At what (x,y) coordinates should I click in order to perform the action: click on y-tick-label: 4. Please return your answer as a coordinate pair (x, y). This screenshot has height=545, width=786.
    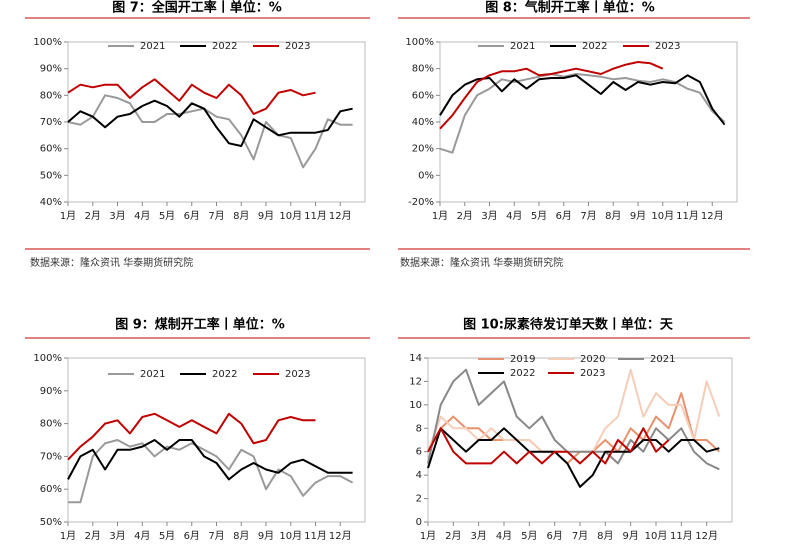
    Looking at the image, I should click on (419, 475).